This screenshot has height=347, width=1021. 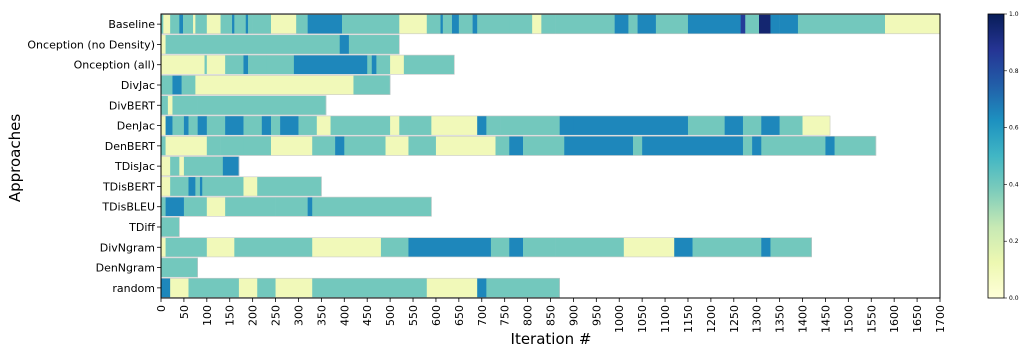 What do you see at coordinates (780, 319) in the screenshot?
I see `x-tick-label: 1350` at bounding box center [780, 319].